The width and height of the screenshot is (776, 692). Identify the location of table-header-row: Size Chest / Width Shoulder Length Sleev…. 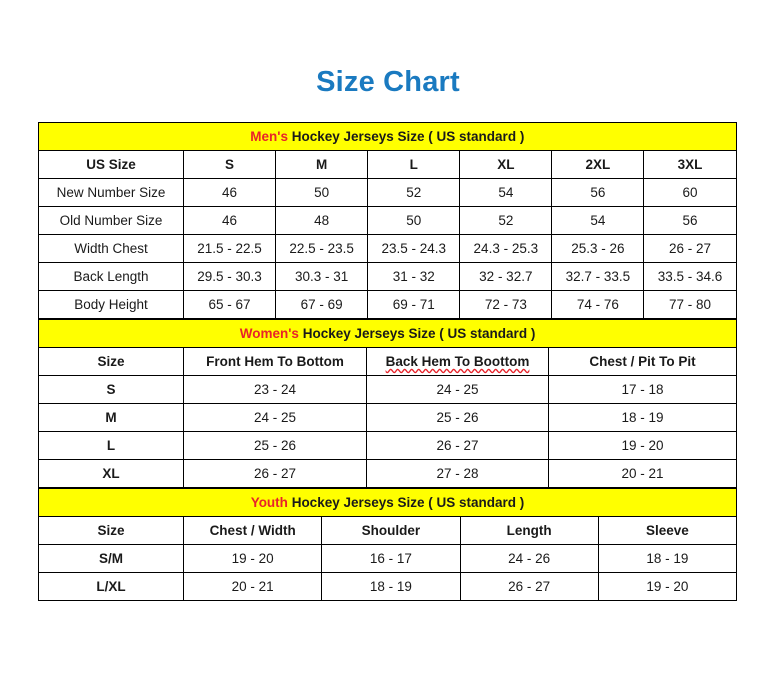
(388, 530).